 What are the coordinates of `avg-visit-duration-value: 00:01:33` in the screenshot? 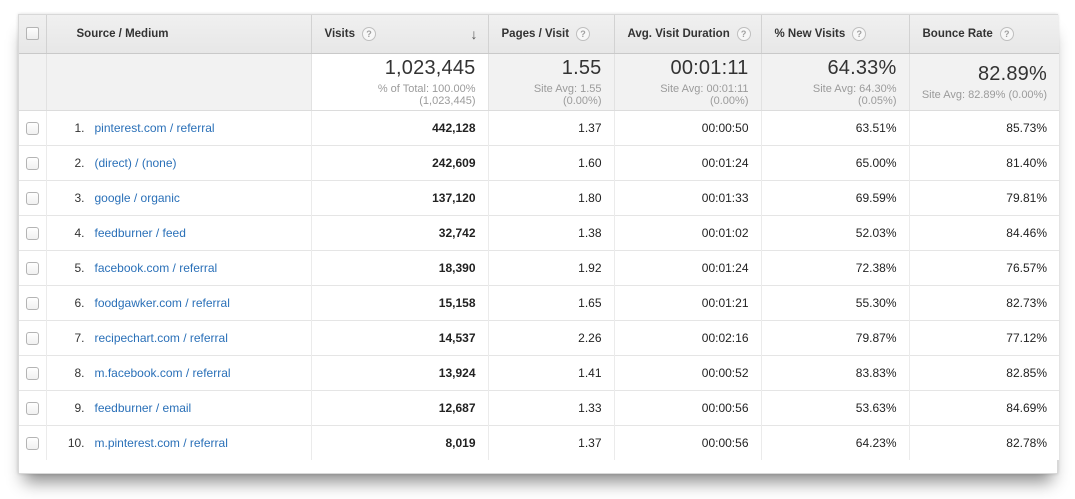 It's located at (688, 197).